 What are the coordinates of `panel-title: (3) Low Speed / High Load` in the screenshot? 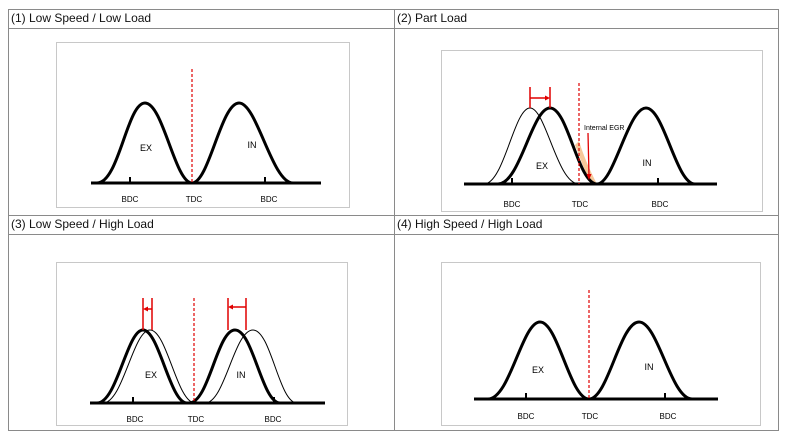 It's located at (201, 225).